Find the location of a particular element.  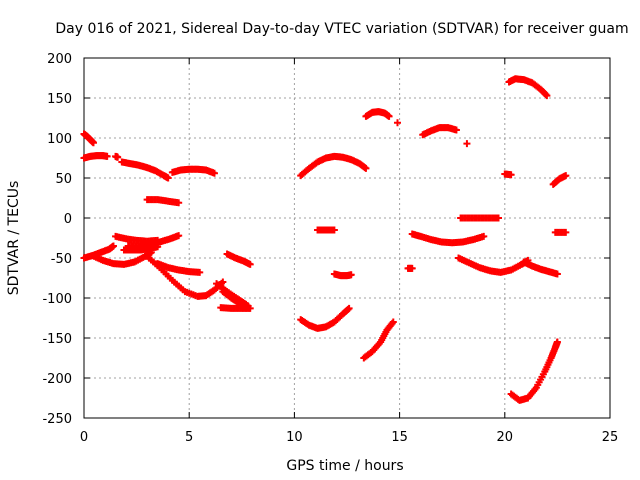

x-tick-label: 15 is located at coordinates (399, 437).